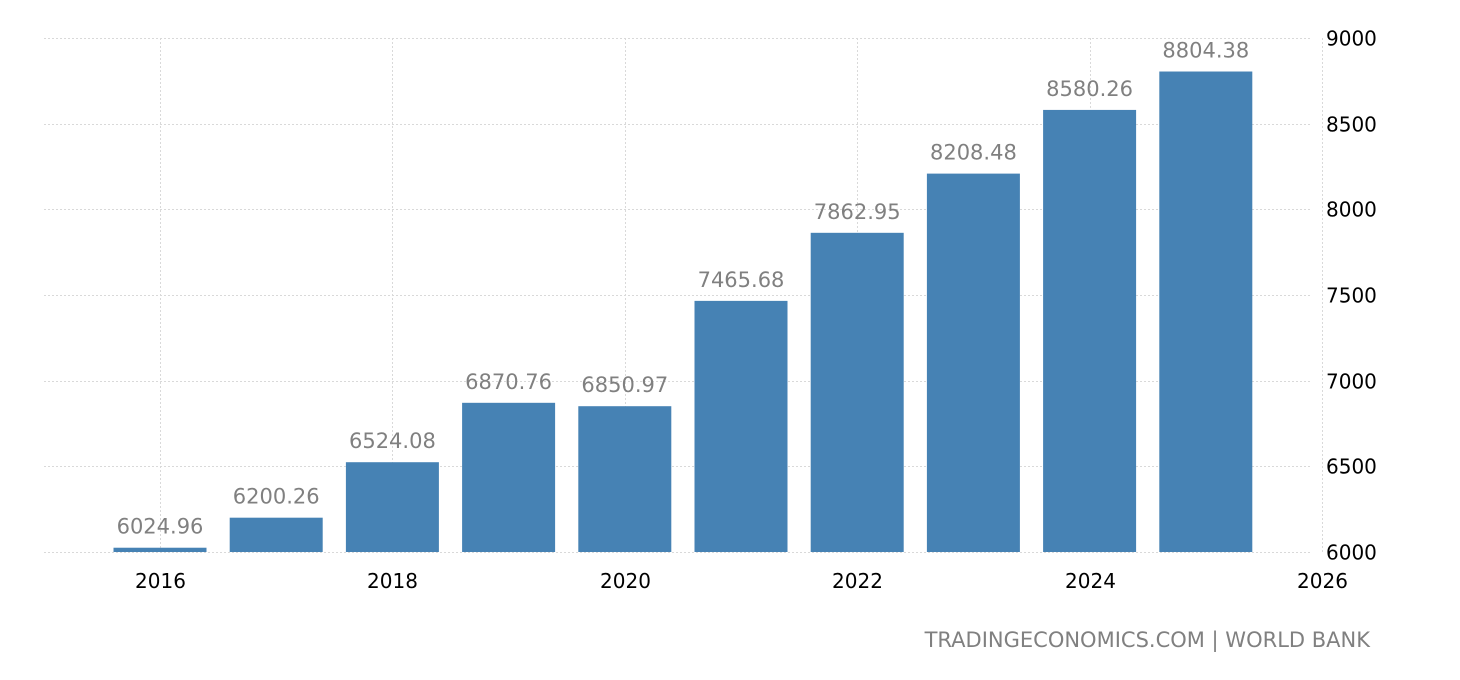 This screenshot has width=1460, height=680. What do you see at coordinates (624, 385) in the screenshot?
I see `data-label-2020: 6850.97` at bounding box center [624, 385].